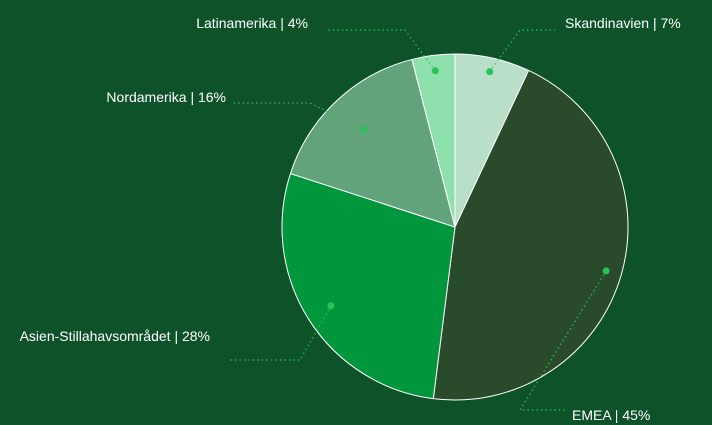 This screenshot has width=712, height=425. Describe the element at coordinates (166, 97) in the screenshot. I see `slice-label: Nordamerika | 16%` at that location.